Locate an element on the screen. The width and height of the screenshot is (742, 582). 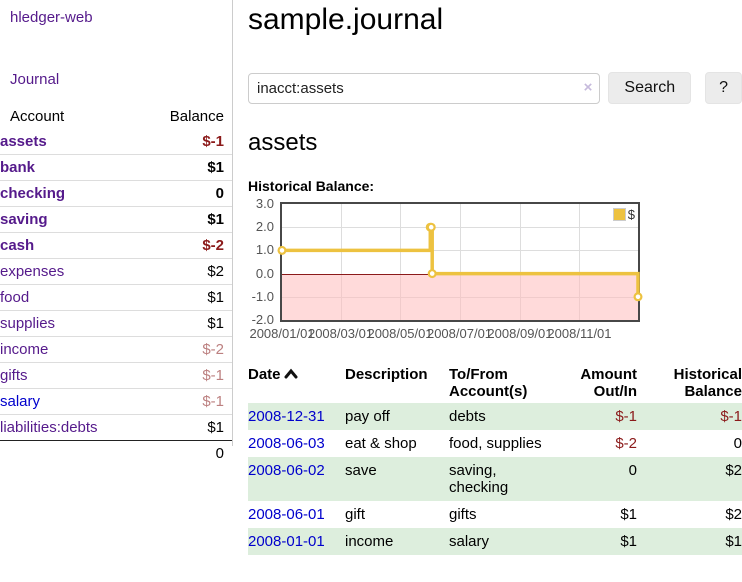
transaction-date-cell: 2008-01-01 is located at coordinates (296, 541).